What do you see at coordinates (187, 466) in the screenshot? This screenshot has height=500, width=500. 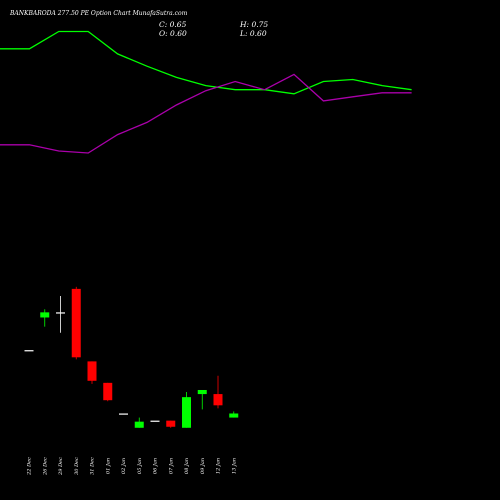 I see `x-tick-label: 08 Jan` at bounding box center [187, 466].